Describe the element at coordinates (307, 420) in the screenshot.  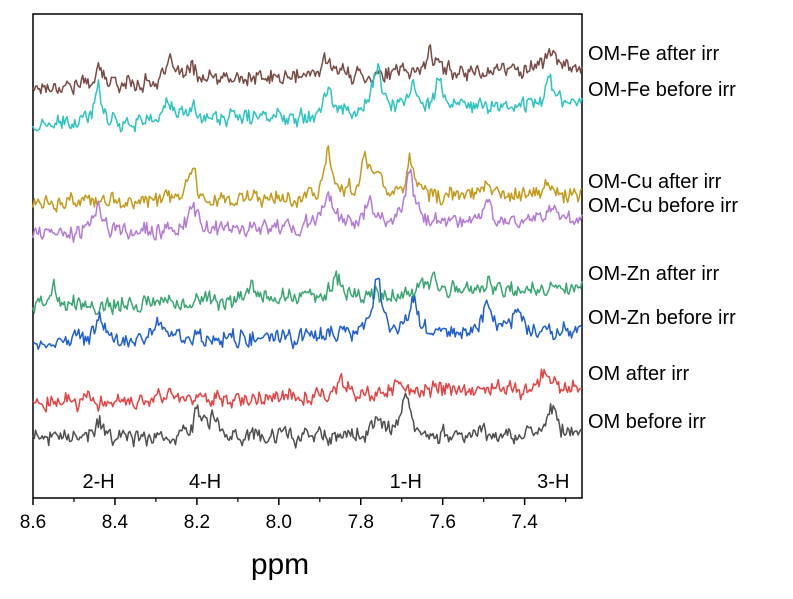
I see `trace-om-before-irr` at that location.